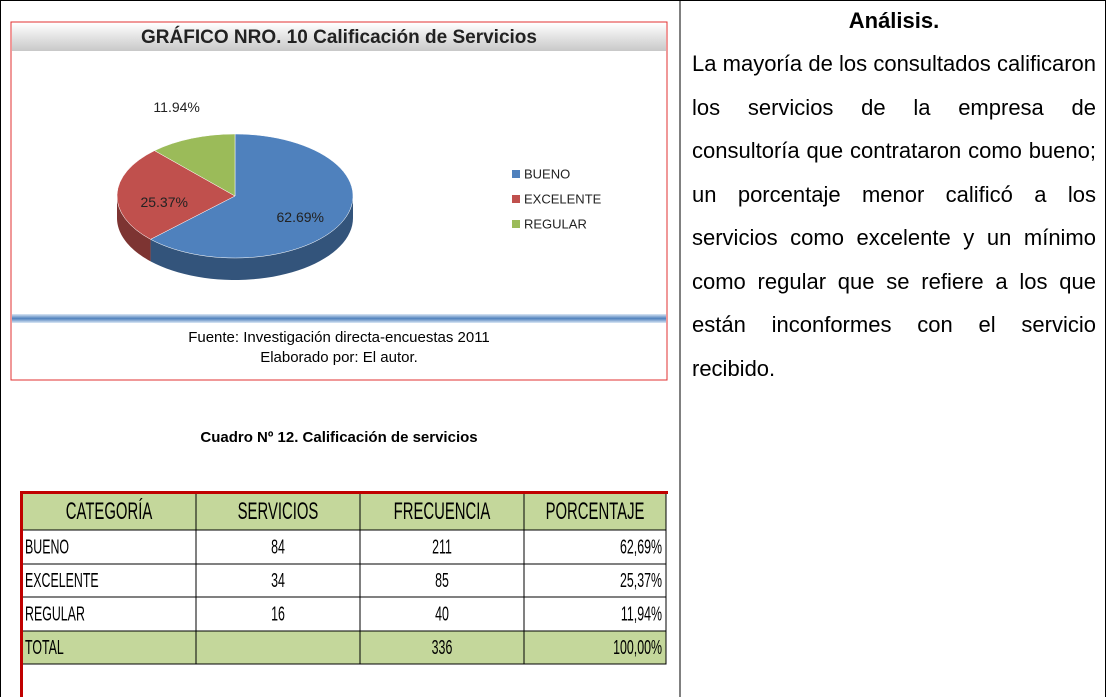 This screenshot has width=1106, height=697. Describe the element at coordinates (641, 546) in the screenshot. I see `table-cell: 62,69%` at that location.